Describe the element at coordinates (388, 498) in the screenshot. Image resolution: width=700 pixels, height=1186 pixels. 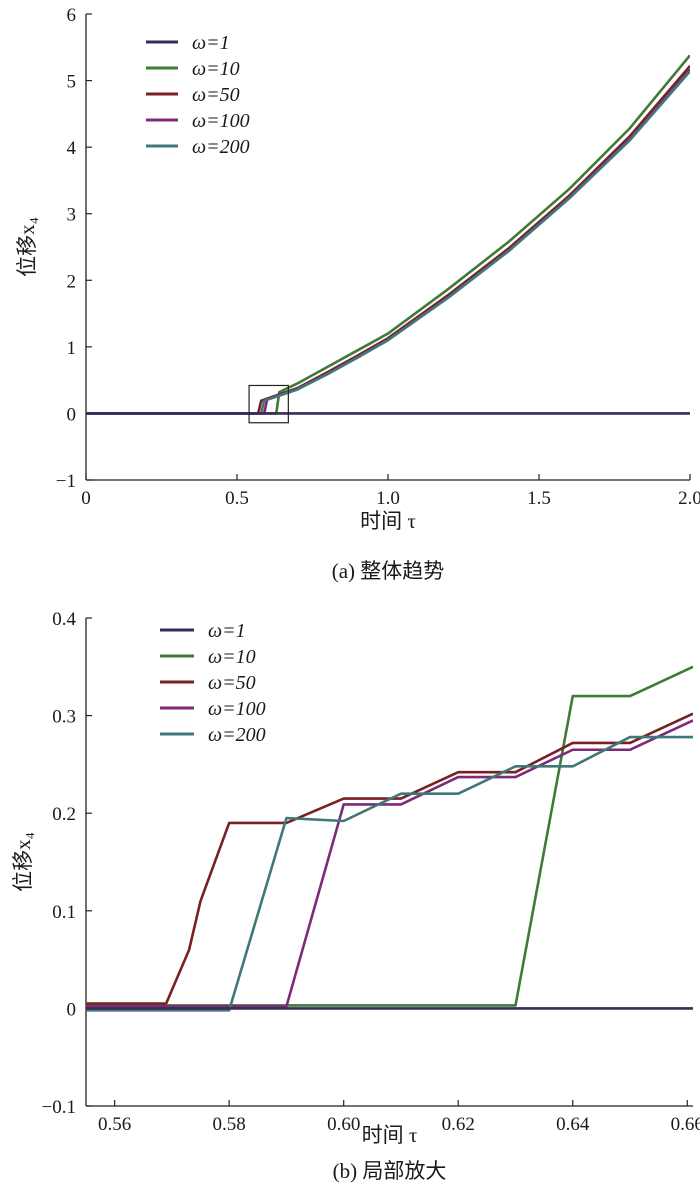
I see `x-tick-label: 1.0` at that location.